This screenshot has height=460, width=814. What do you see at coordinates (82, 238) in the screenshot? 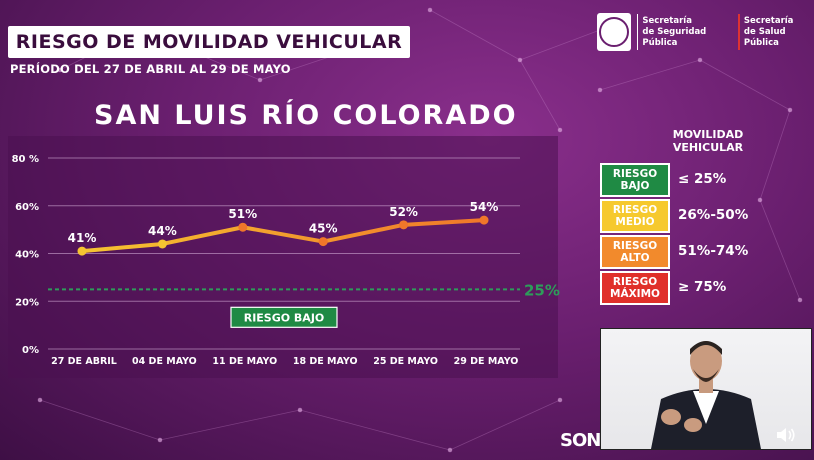
I see `data-label: 41%` at bounding box center [82, 238].